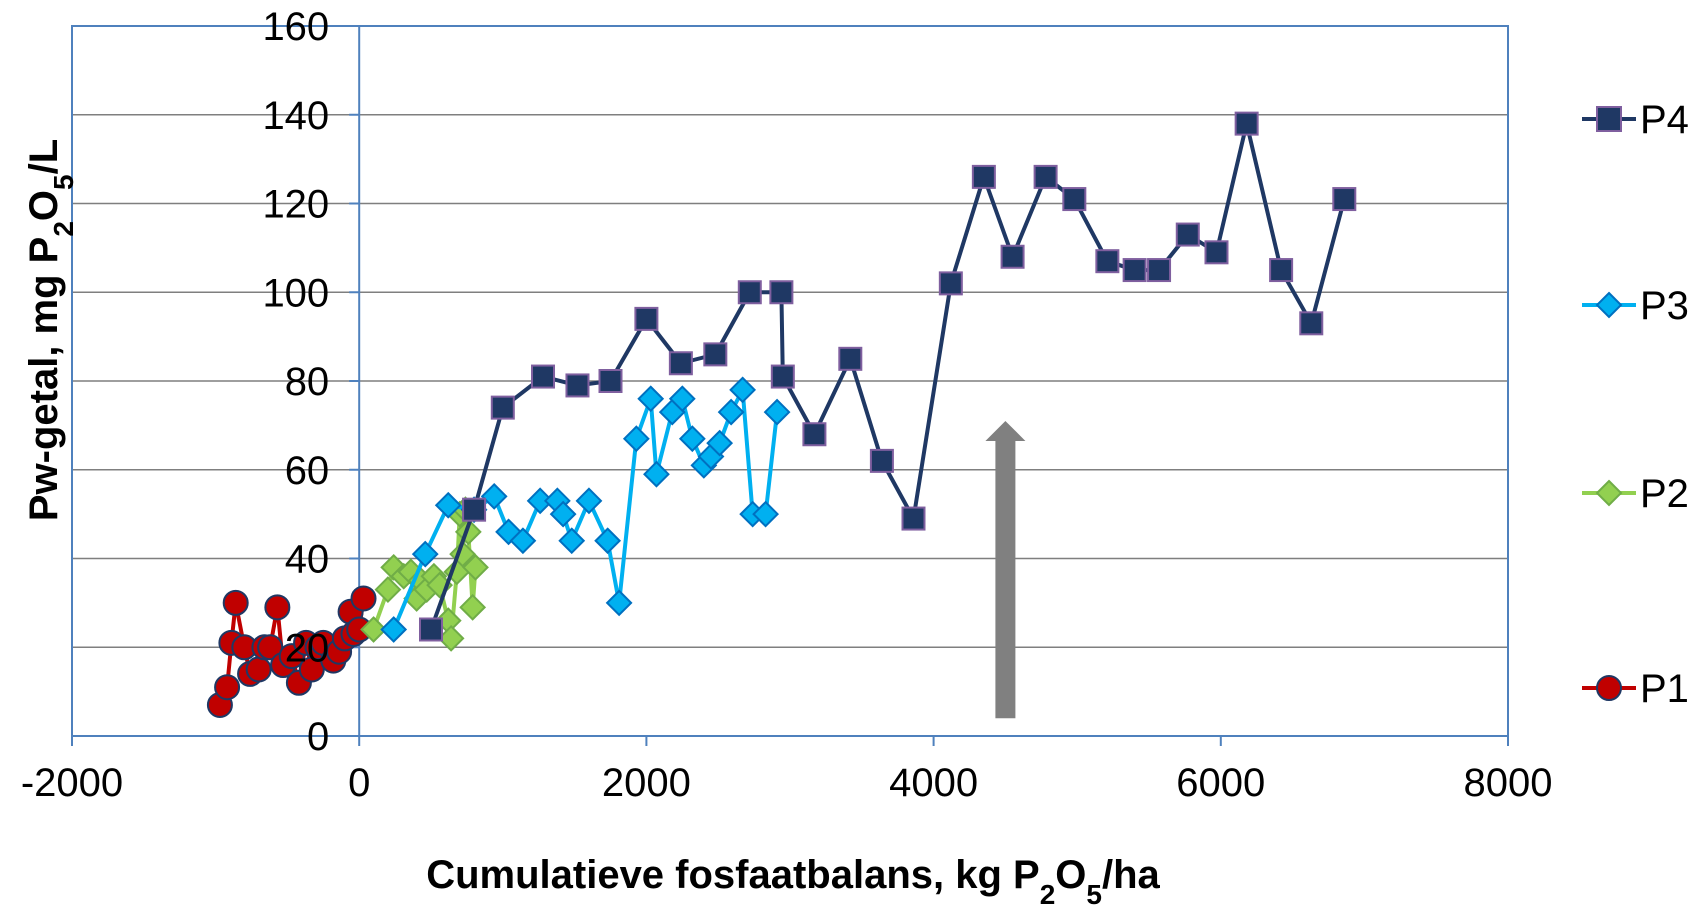 This screenshot has width=1706, height=906. What do you see at coordinates (295, 293) in the screenshot?
I see `y-tick-label: 100` at bounding box center [295, 293].